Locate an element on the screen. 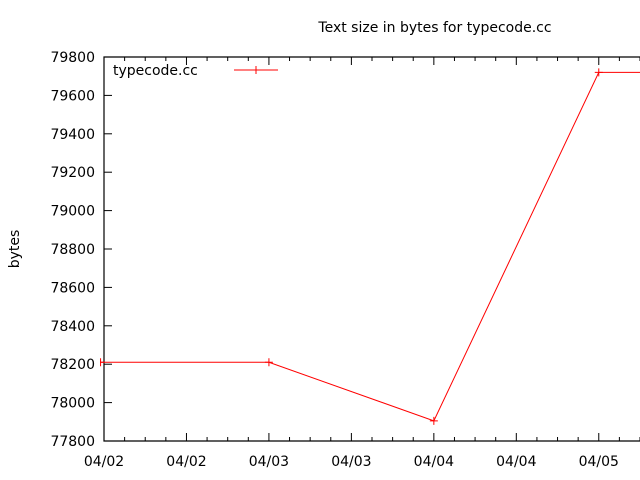 This screenshot has width=640, height=480. y-tick-label: 79600 is located at coordinates (72, 96).